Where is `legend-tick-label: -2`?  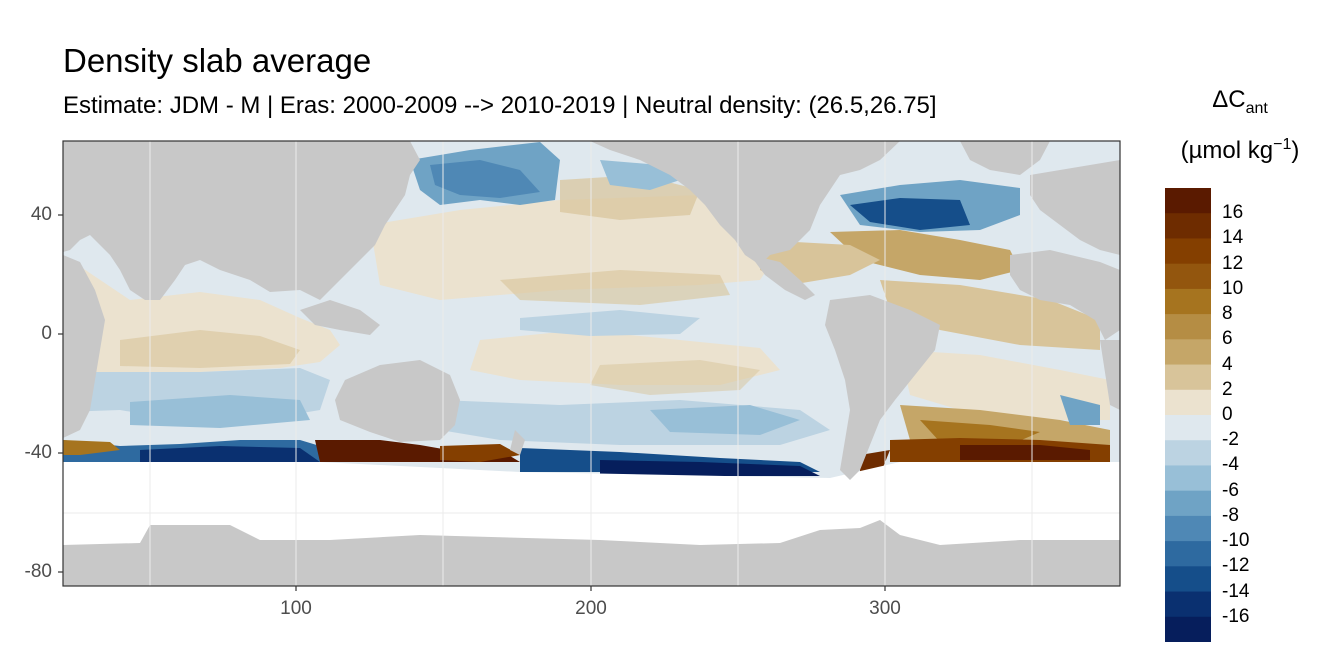 legend-tick-label: -2 is located at coordinates (1230, 440).